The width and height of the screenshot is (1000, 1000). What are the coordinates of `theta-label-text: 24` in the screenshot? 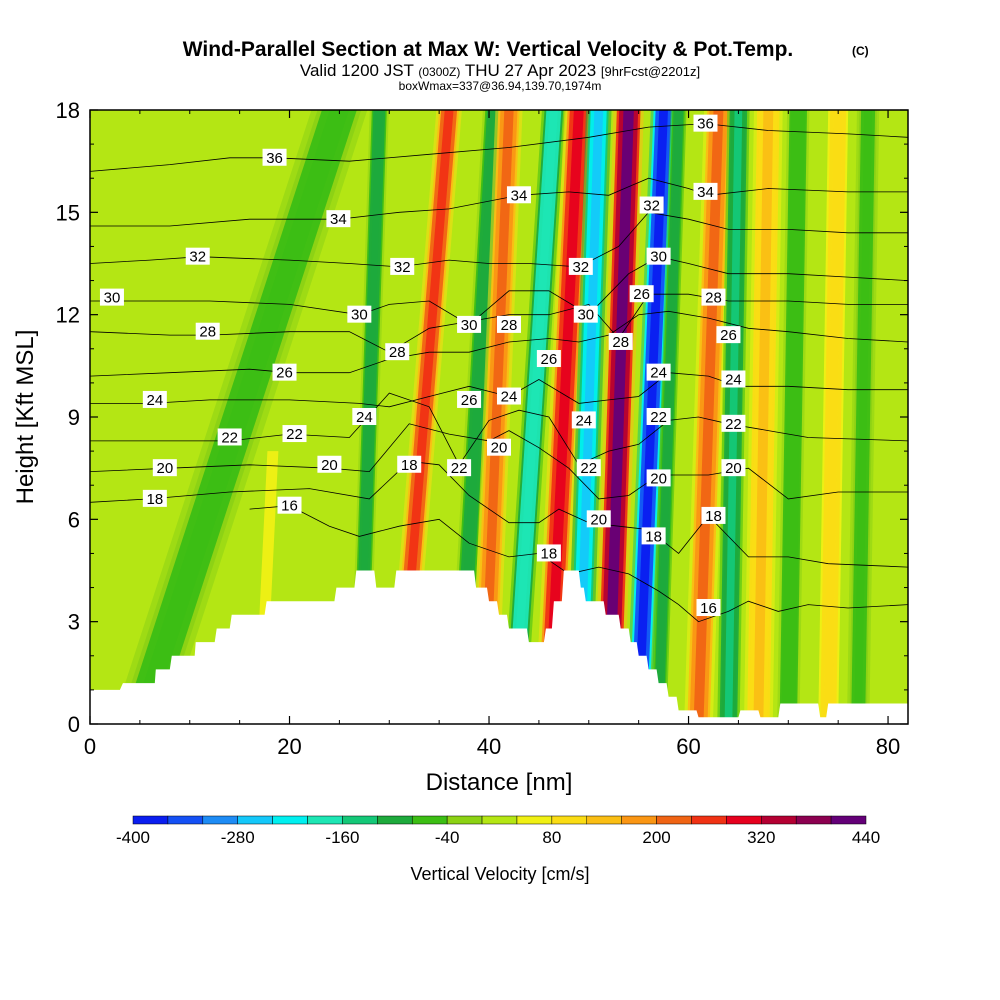 It's located at (733, 379).